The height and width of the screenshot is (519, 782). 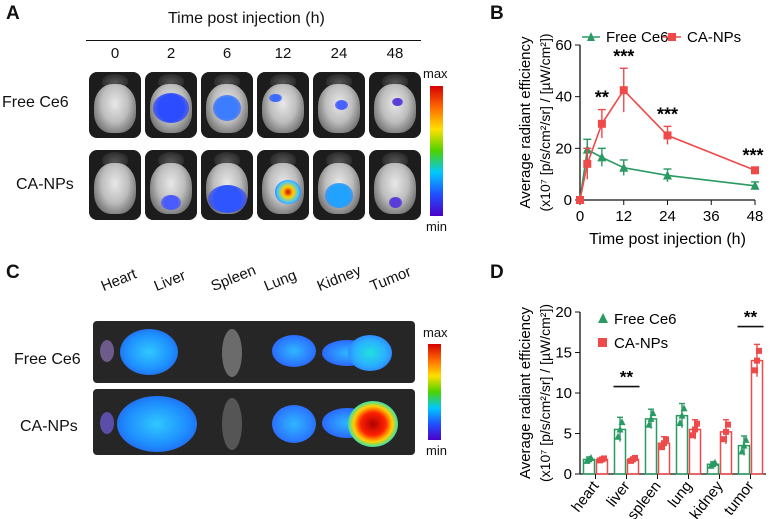 I want to click on panel-a-scale-max: max, so click(x=435, y=73).